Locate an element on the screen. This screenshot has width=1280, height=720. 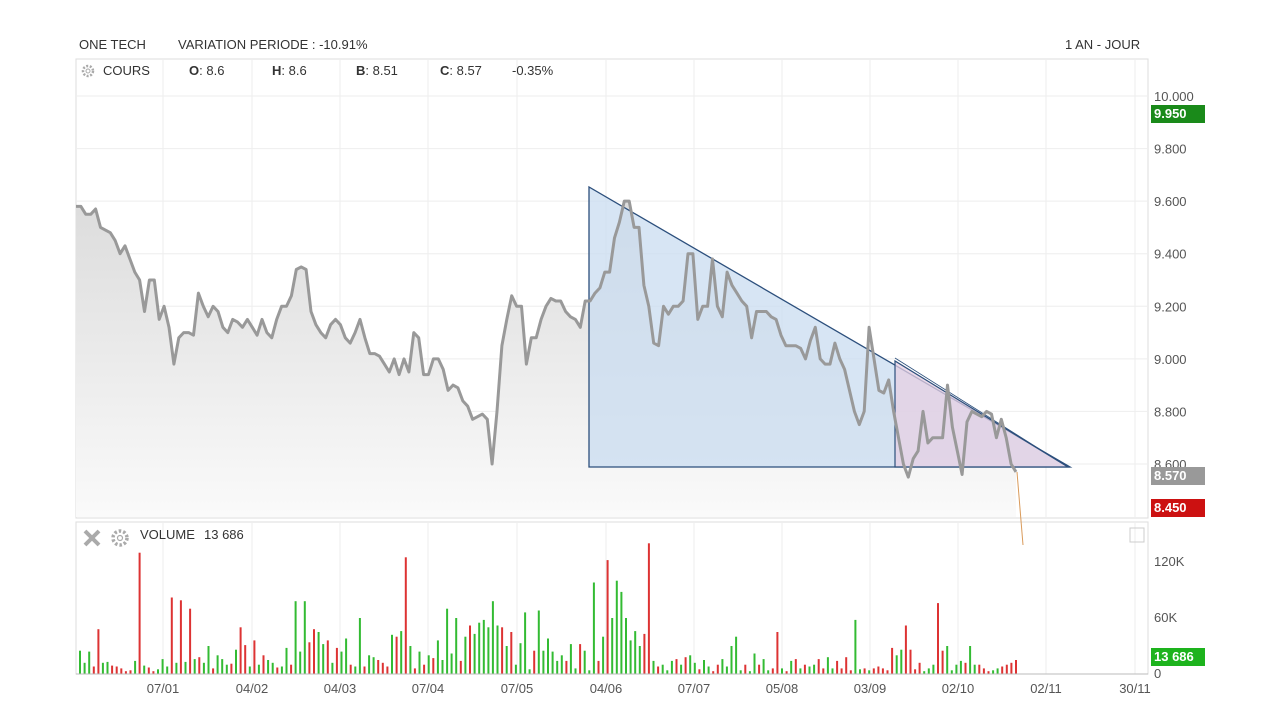
close-icon is located at coordinates (92, 538).